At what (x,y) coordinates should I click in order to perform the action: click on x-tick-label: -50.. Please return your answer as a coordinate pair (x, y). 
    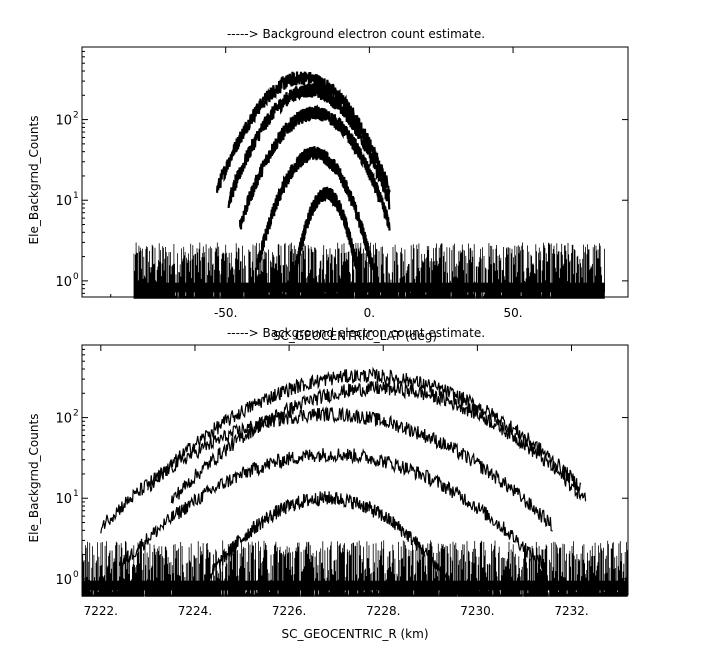
    Looking at the image, I should click on (225, 313).